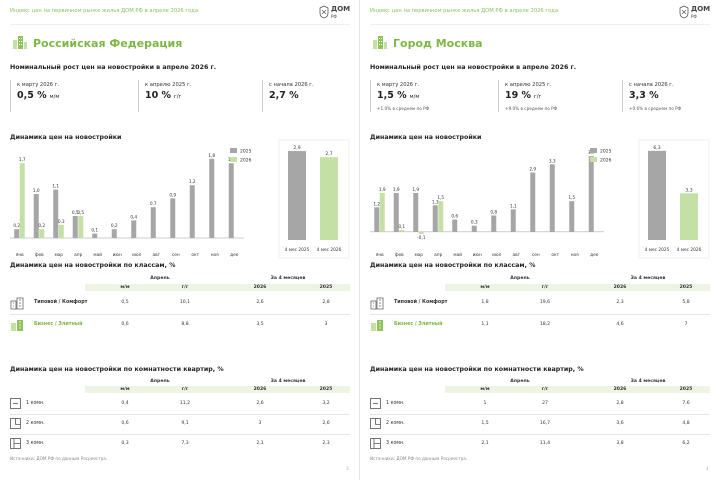  I want to click on legend-swatch-2025, so click(233, 150).